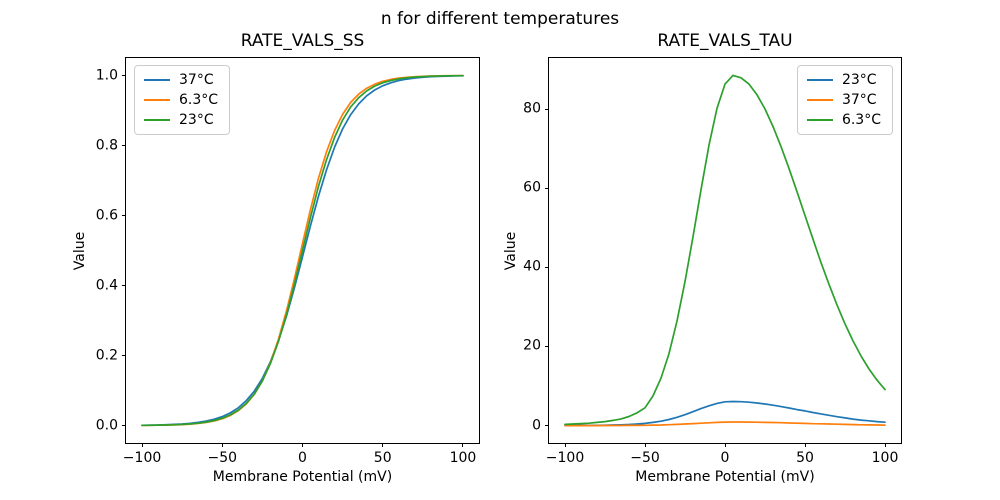 The height and width of the screenshot is (500, 1000). I want to click on y-tick-label: 0.6, so click(106, 215).